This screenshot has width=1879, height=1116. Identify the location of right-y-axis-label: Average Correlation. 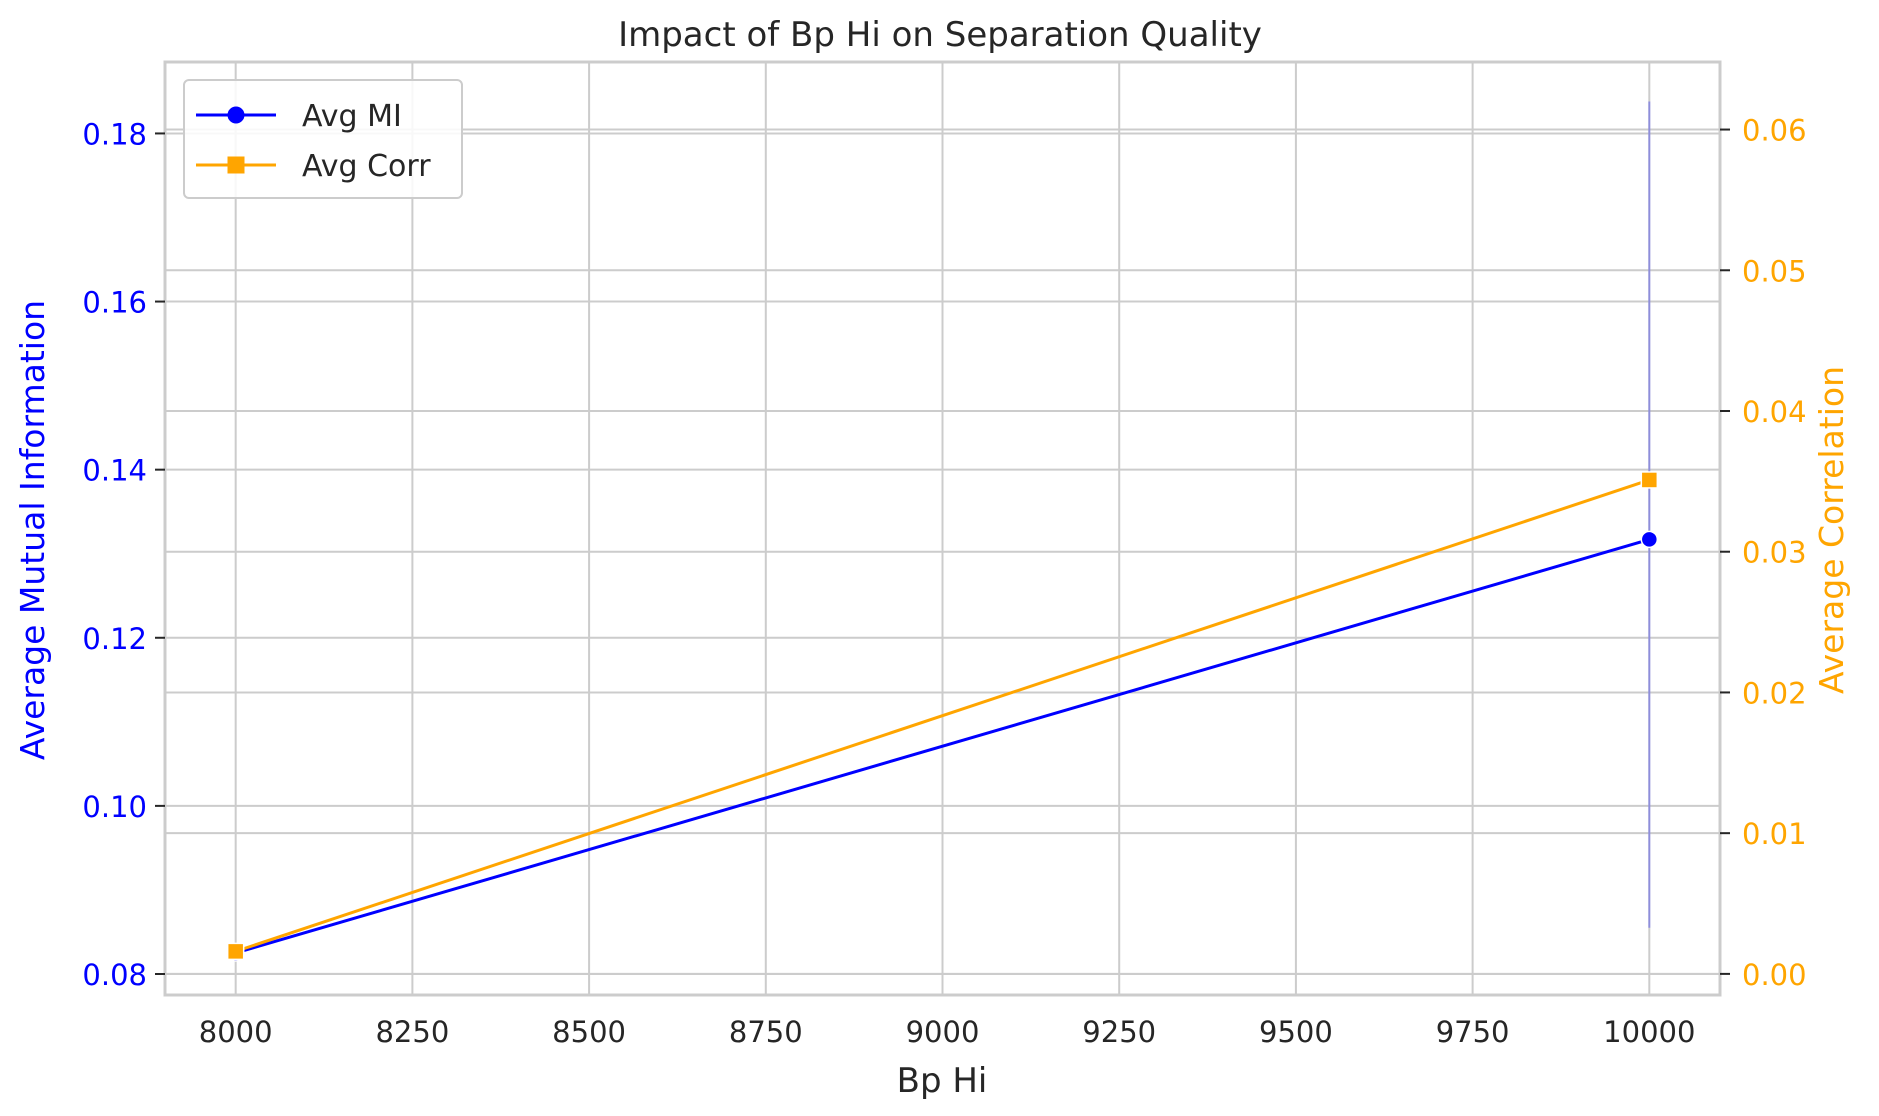
(1831, 530).